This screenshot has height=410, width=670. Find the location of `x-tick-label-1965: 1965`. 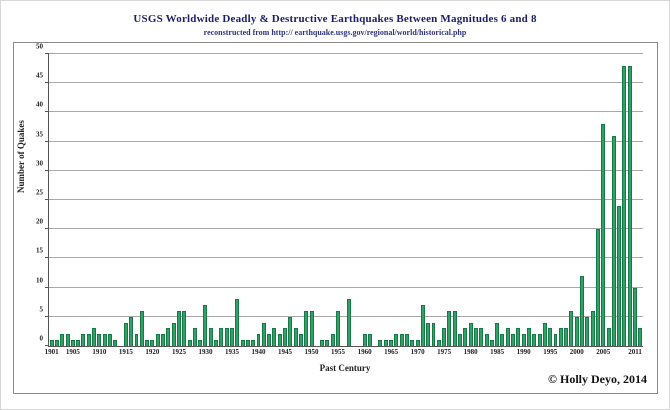

x-tick-label-1965: 1965 is located at coordinates (391, 352).